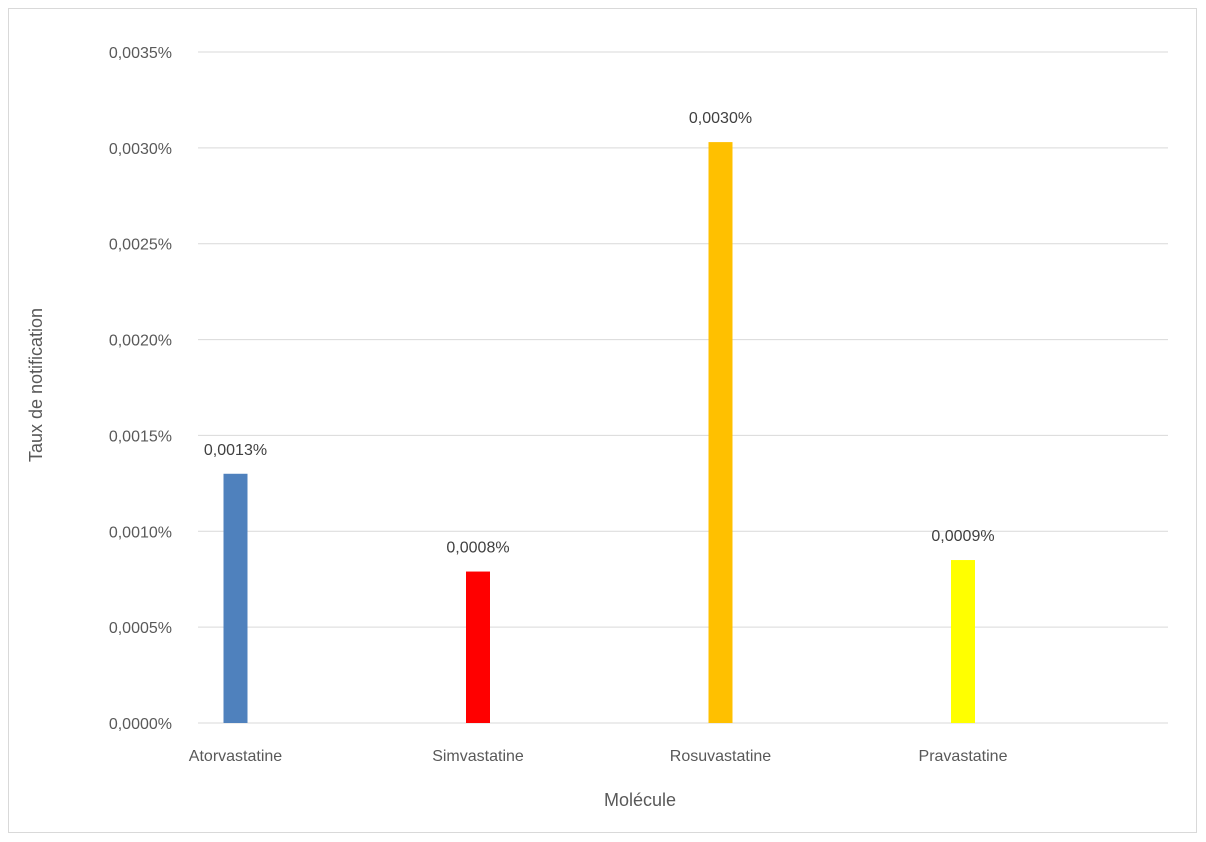 The image size is (1206, 842). What do you see at coordinates (36, 385) in the screenshot?
I see `y-axis-title: Taux de notification` at bounding box center [36, 385].